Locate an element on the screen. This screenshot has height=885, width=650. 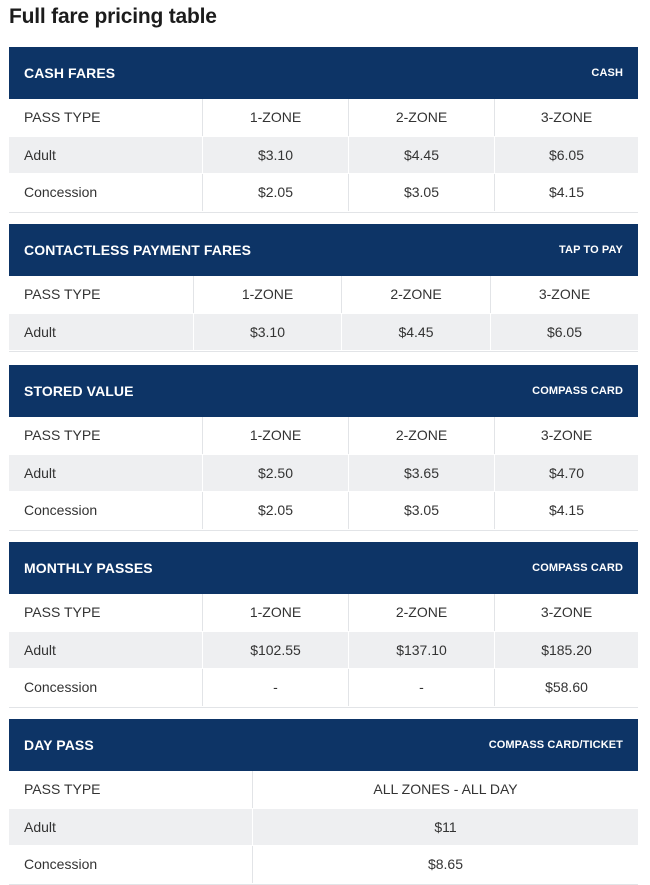
table-row: Adult $11 is located at coordinates (323, 827).